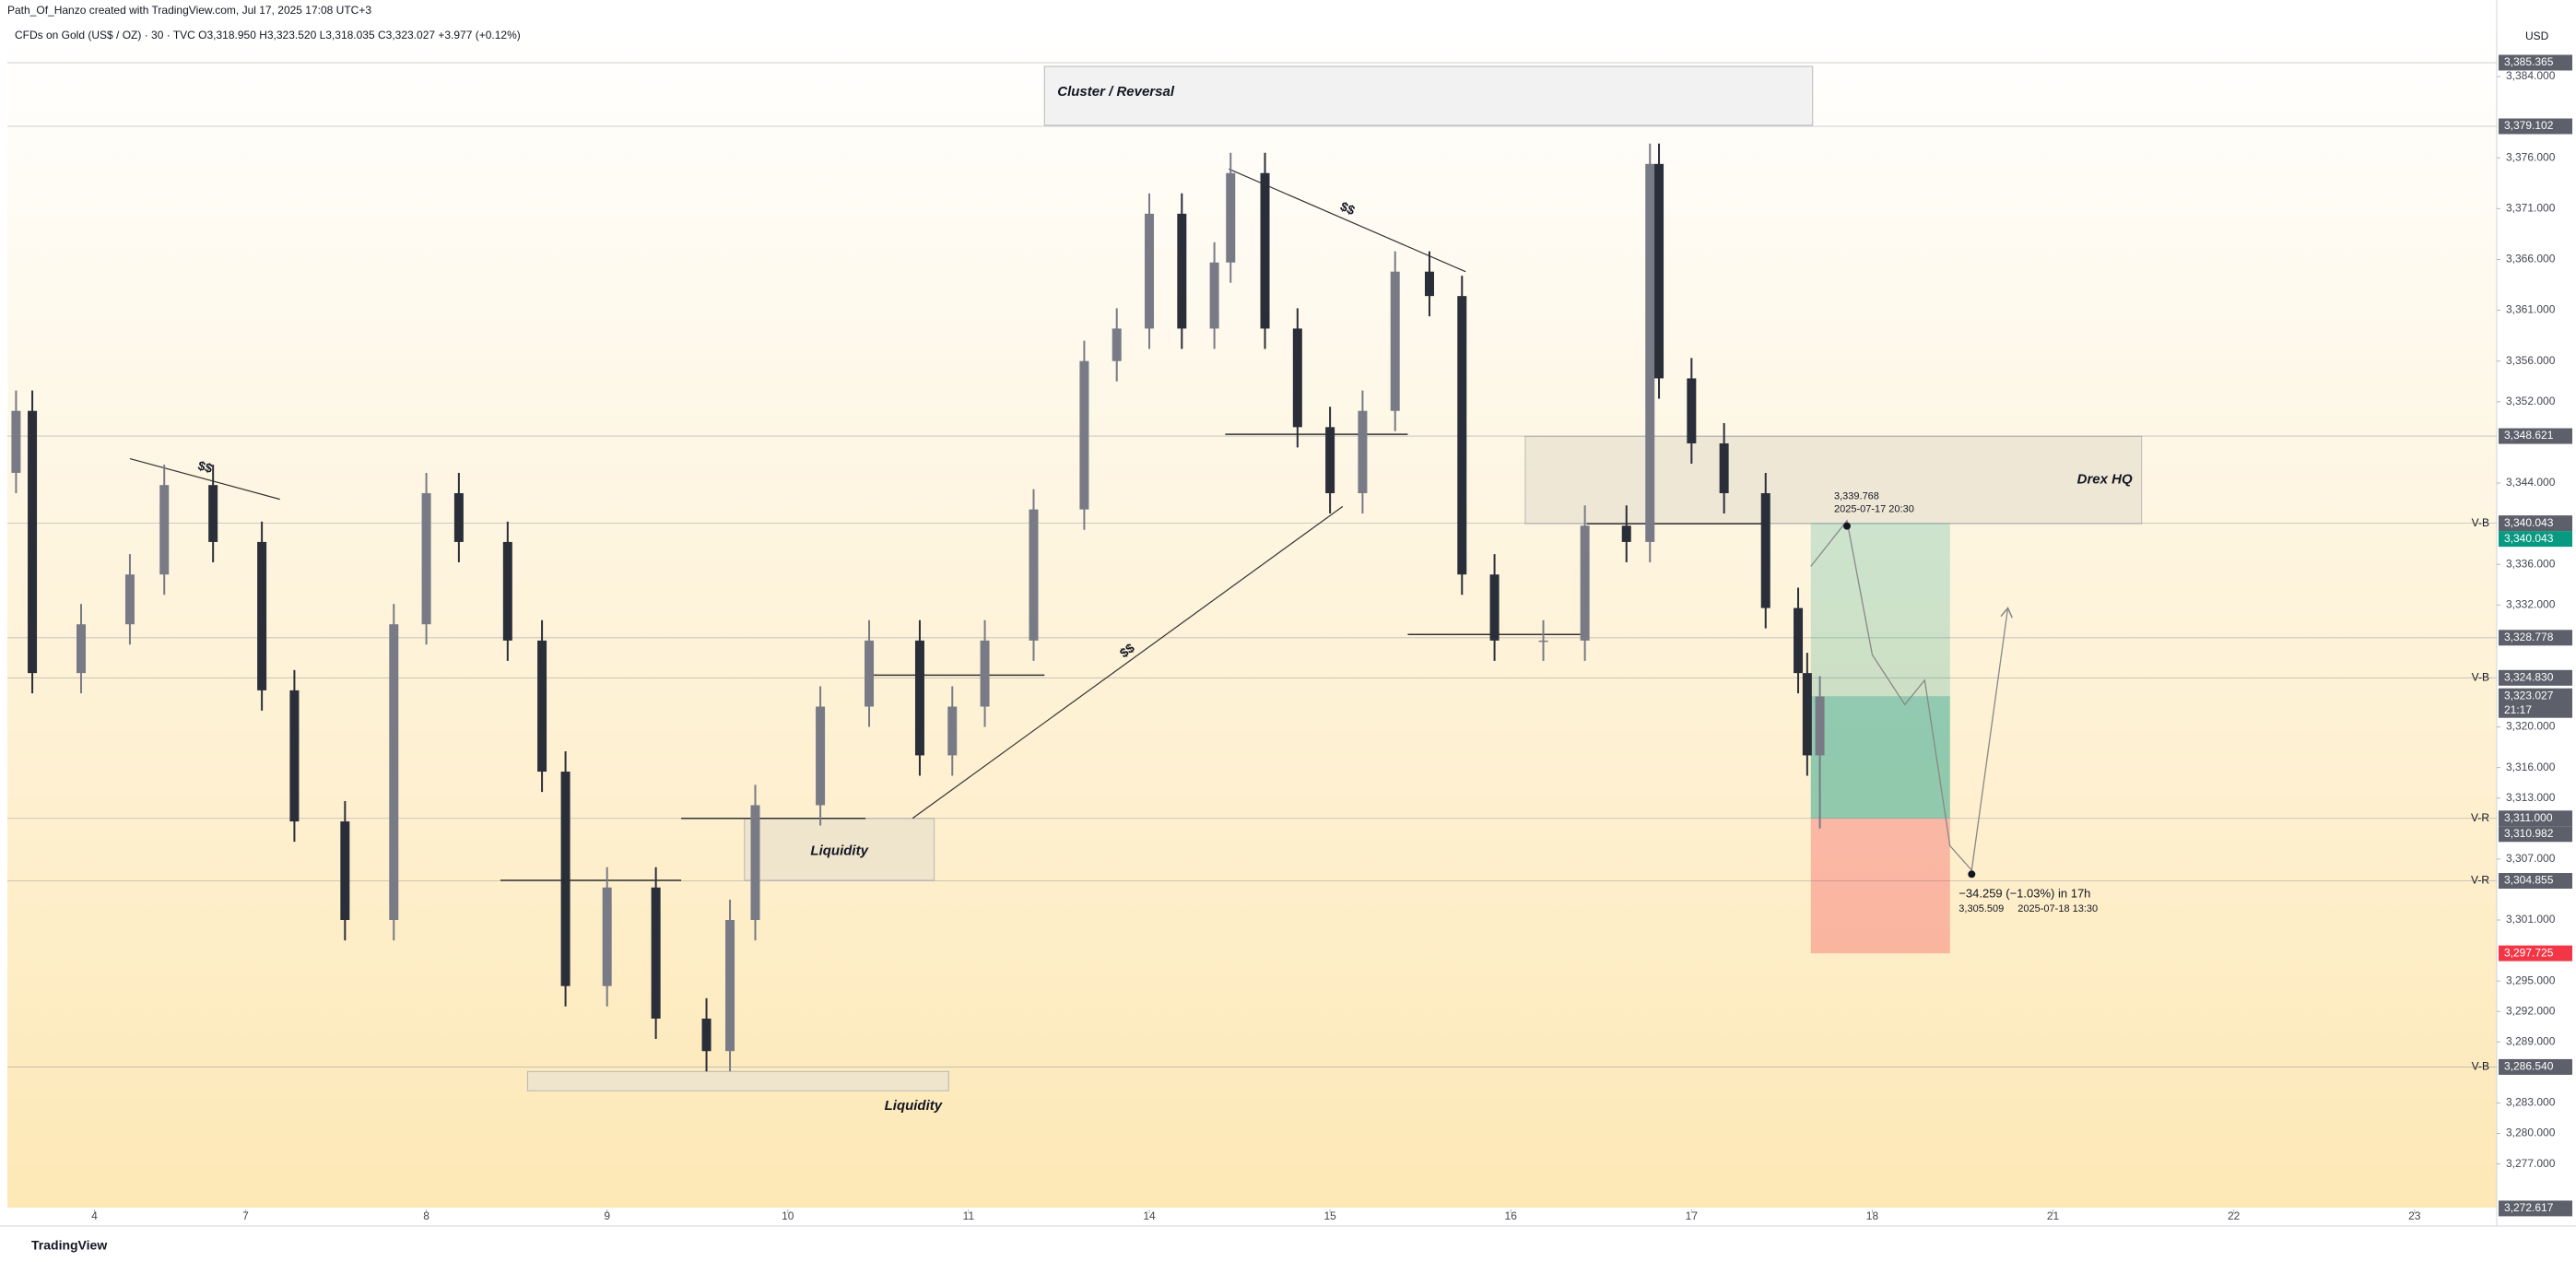 The width and height of the screenshot is (2576, 1262). I want to click on price-badge-label: 3,324.830, so click(2529, 676).